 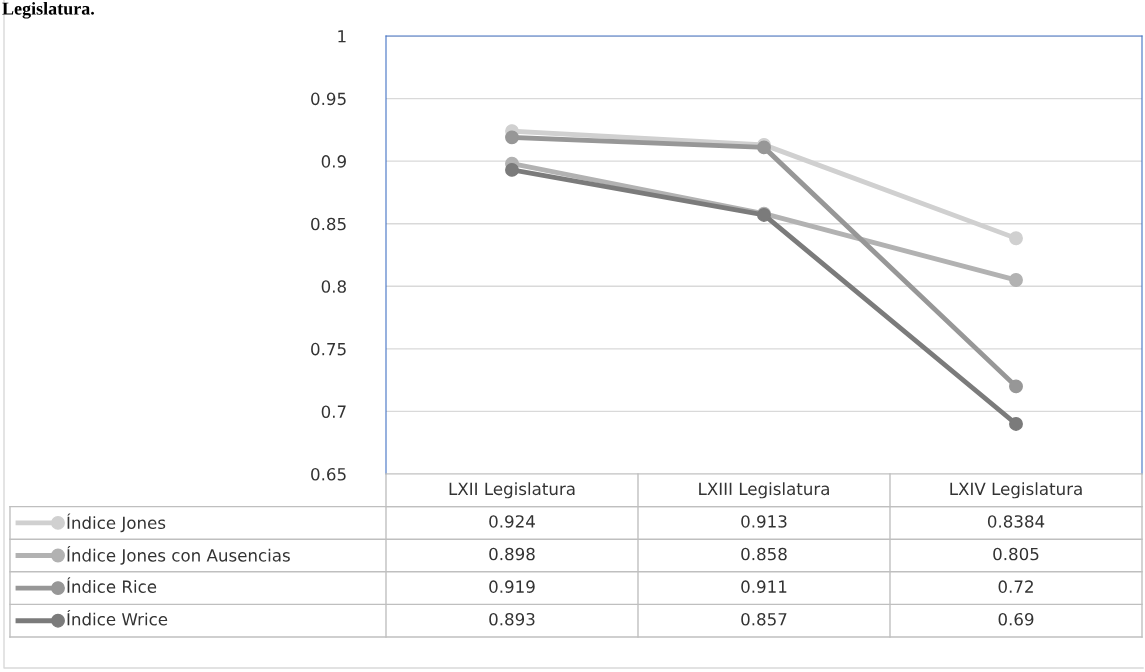 What do you see at coordinates (328, 224) in the screenshot?
I see `y-tick-label: 0.85` at bounding box center [328, 224].